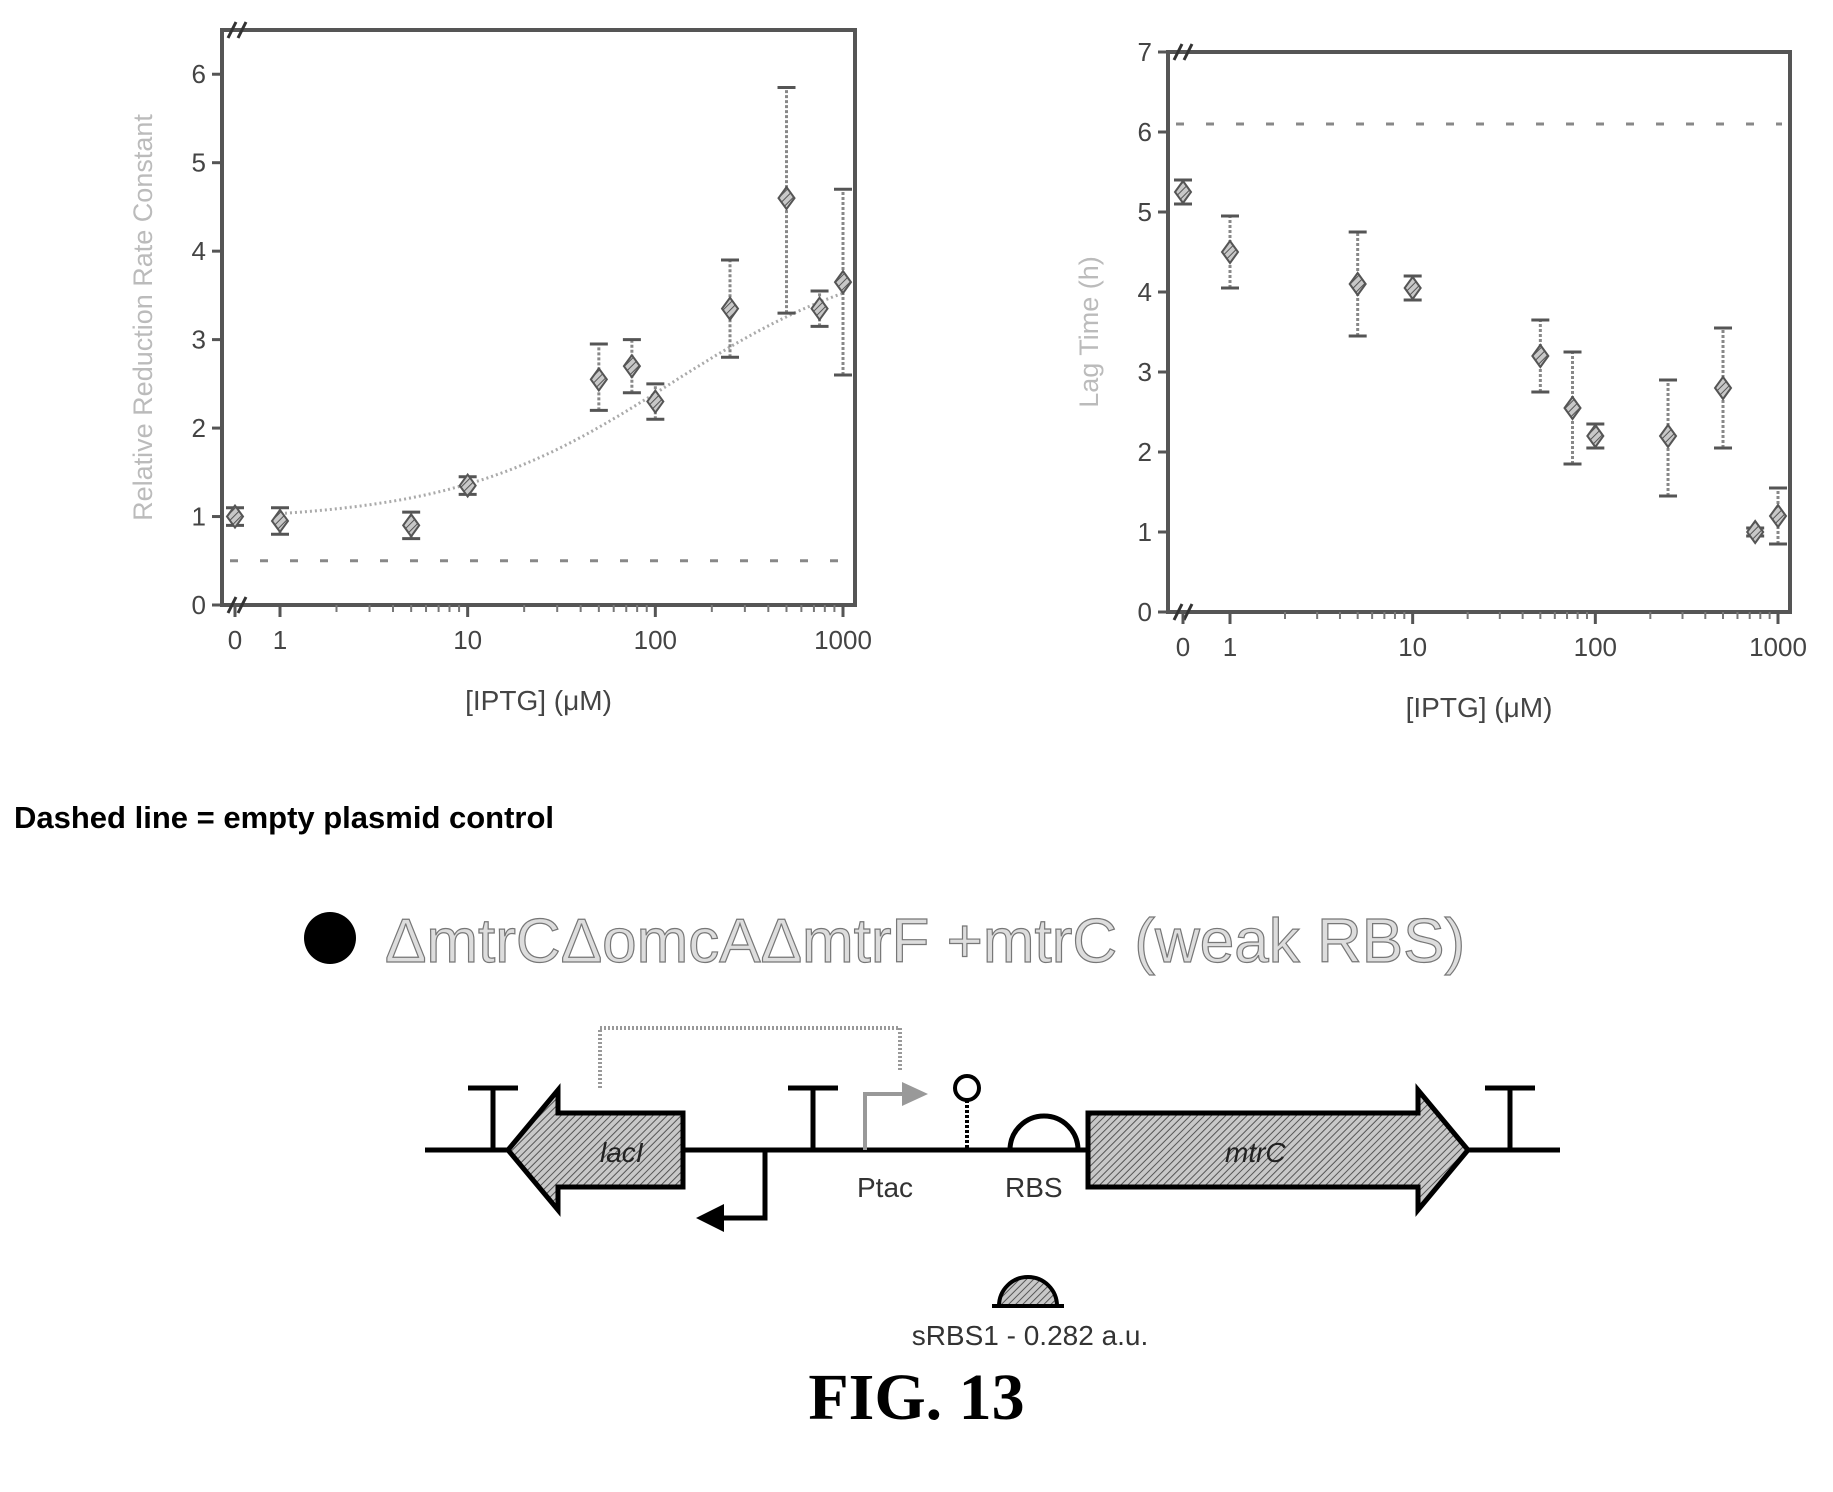 Image resolution: width=1833 pixels, height=1492 pixels. Describe the element at coordinates (915, 1094) in the screenshot. I see `ptac-promoter-head` at that location.